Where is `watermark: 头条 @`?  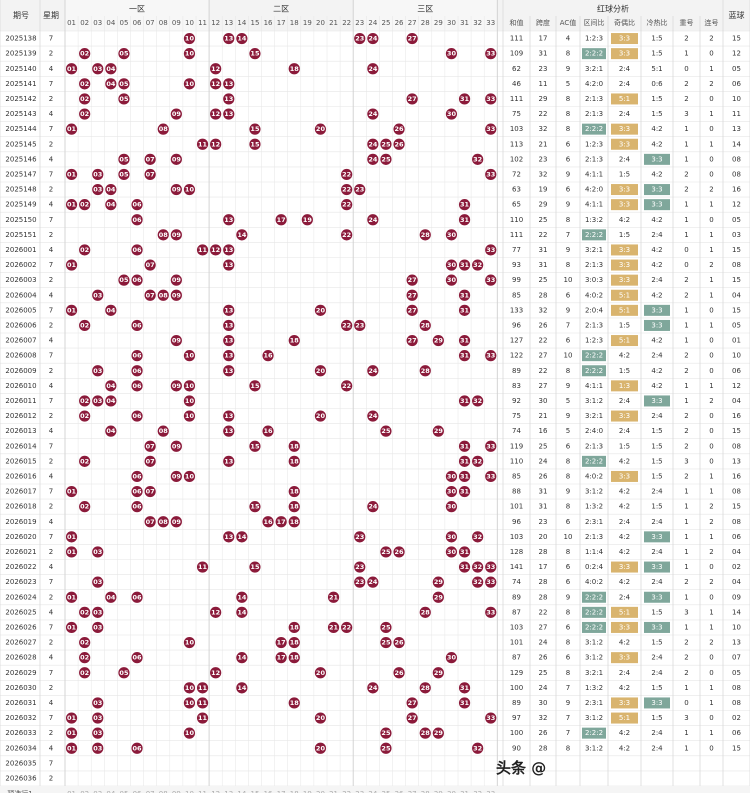
watermark: 头条 @ is located at coordinates (521, 768).